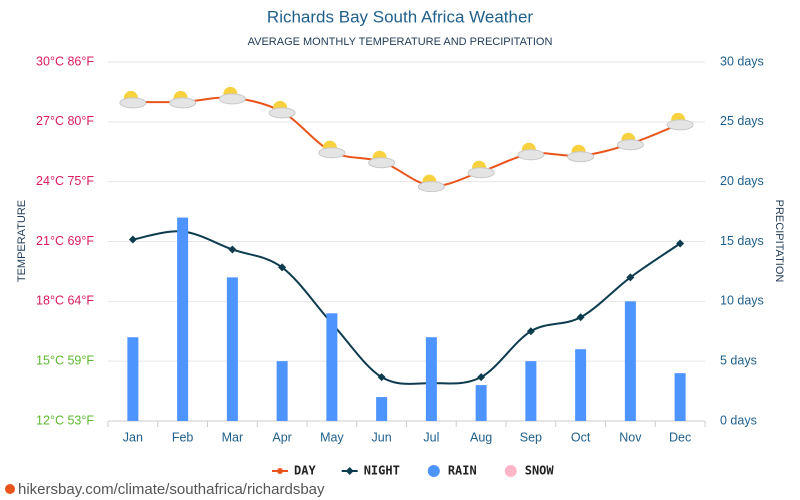  Describe the element at coordinates (10, 489) in the screenshot. I see `source-icon` at that location.